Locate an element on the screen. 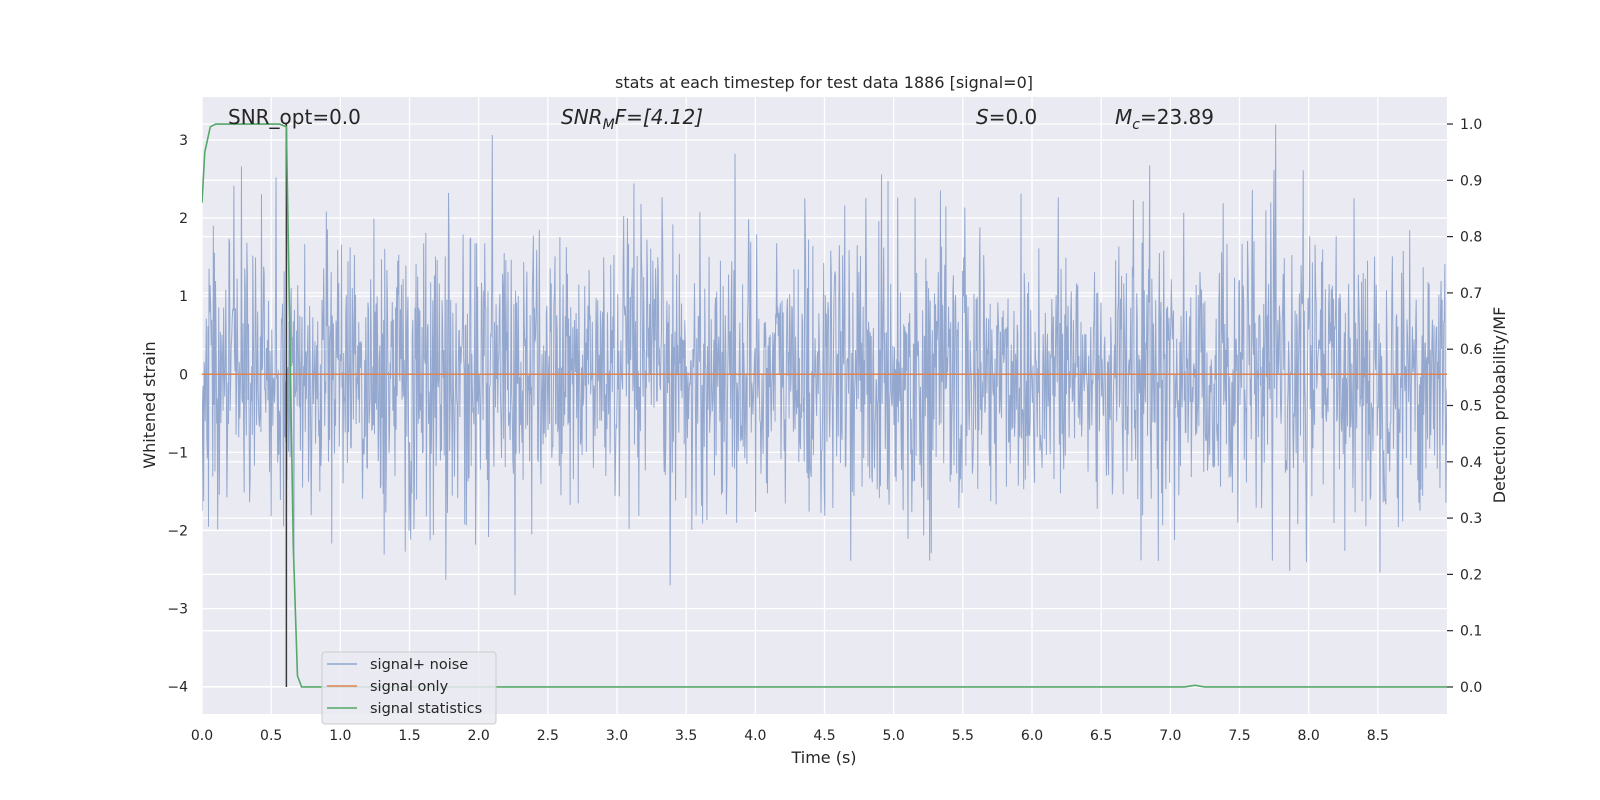 The width and height of the screenshot is (1600, 800). x-tick-label-1: 0.5 is located at coordinates (271, 736).